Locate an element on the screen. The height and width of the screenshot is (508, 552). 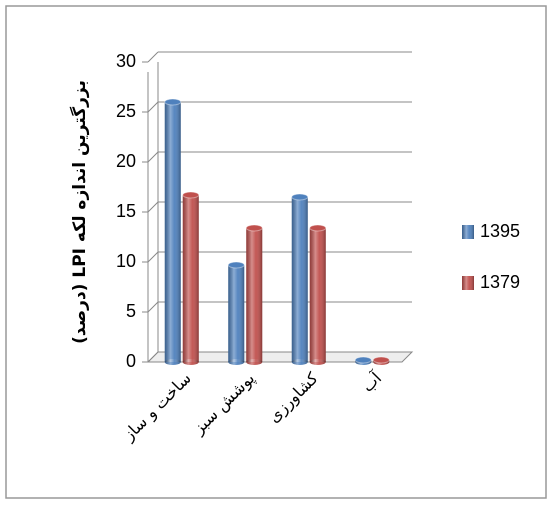
y-tick-label: 20 is located at coordinates (126, 161).